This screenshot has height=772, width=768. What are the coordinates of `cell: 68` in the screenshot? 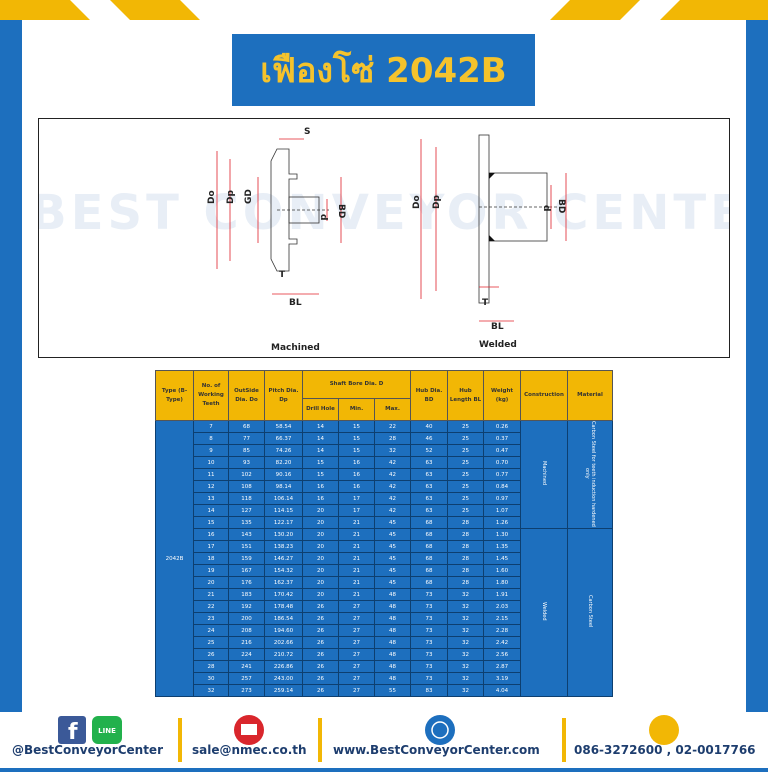 It's located at (246, 426).